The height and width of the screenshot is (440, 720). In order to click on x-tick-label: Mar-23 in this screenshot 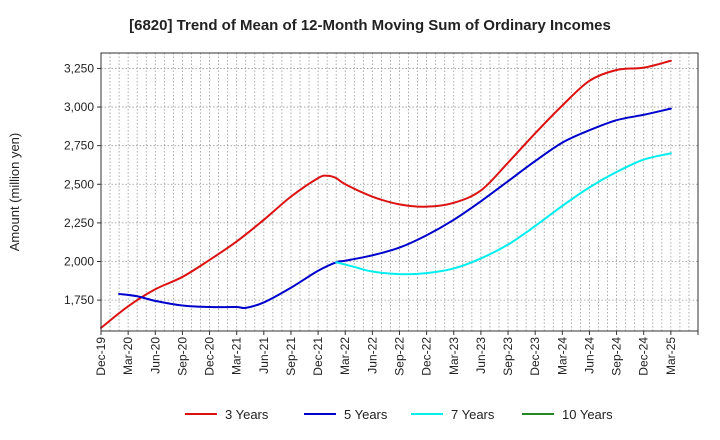, I will do `click(454, 356)`.